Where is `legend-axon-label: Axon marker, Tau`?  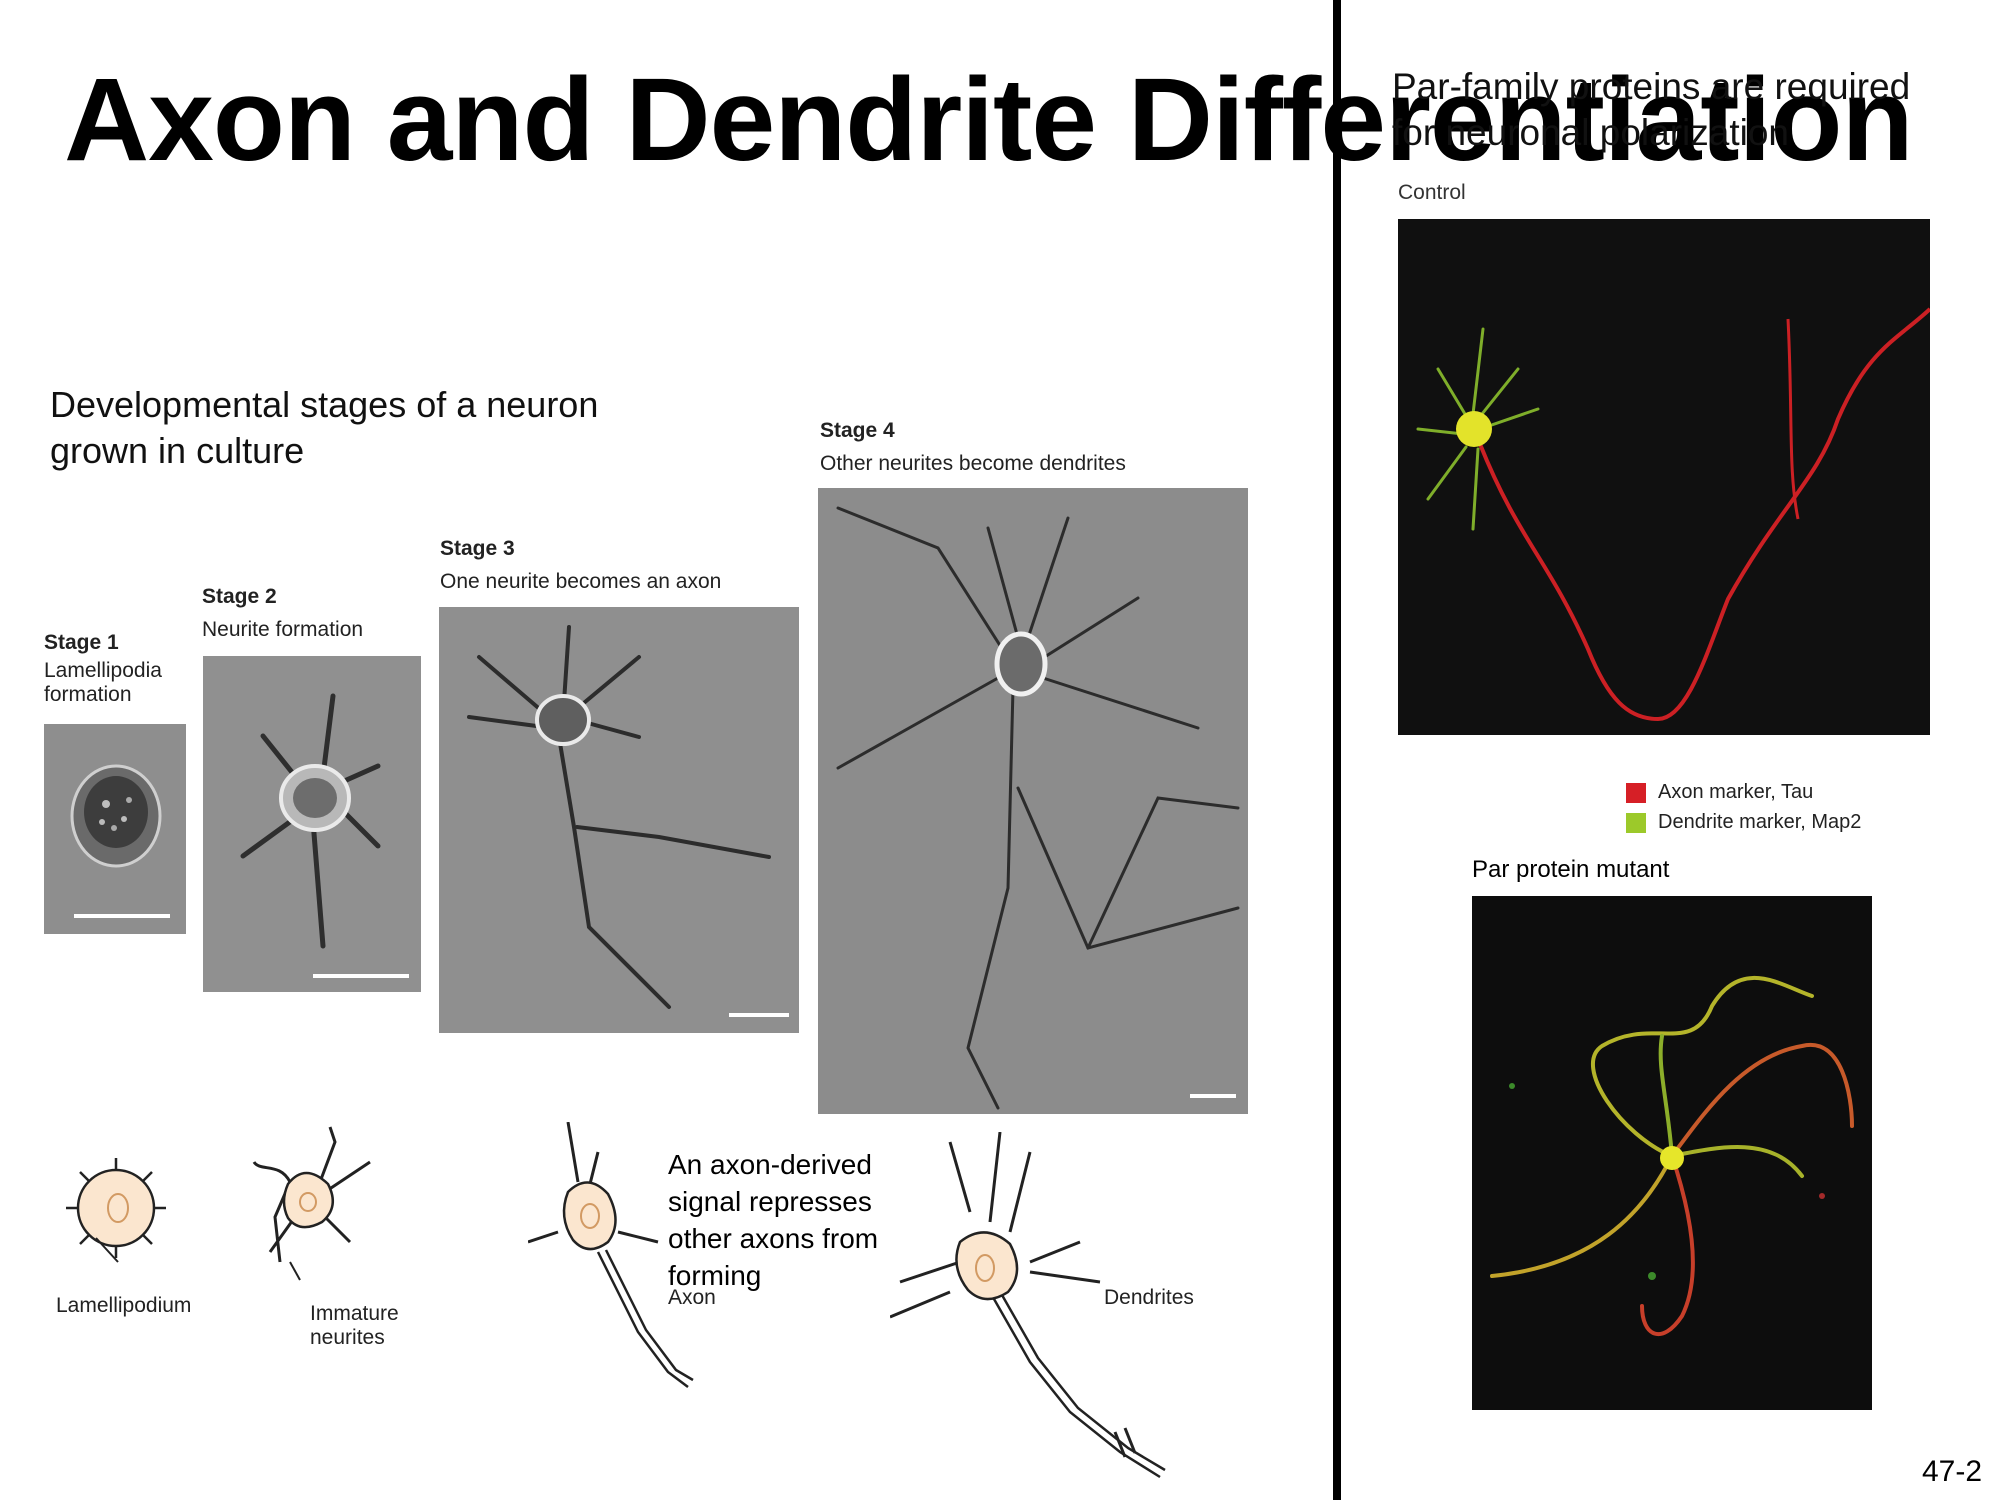
legend-axon-label: Axon marker, Tau is located at coordinates (1736, 792).